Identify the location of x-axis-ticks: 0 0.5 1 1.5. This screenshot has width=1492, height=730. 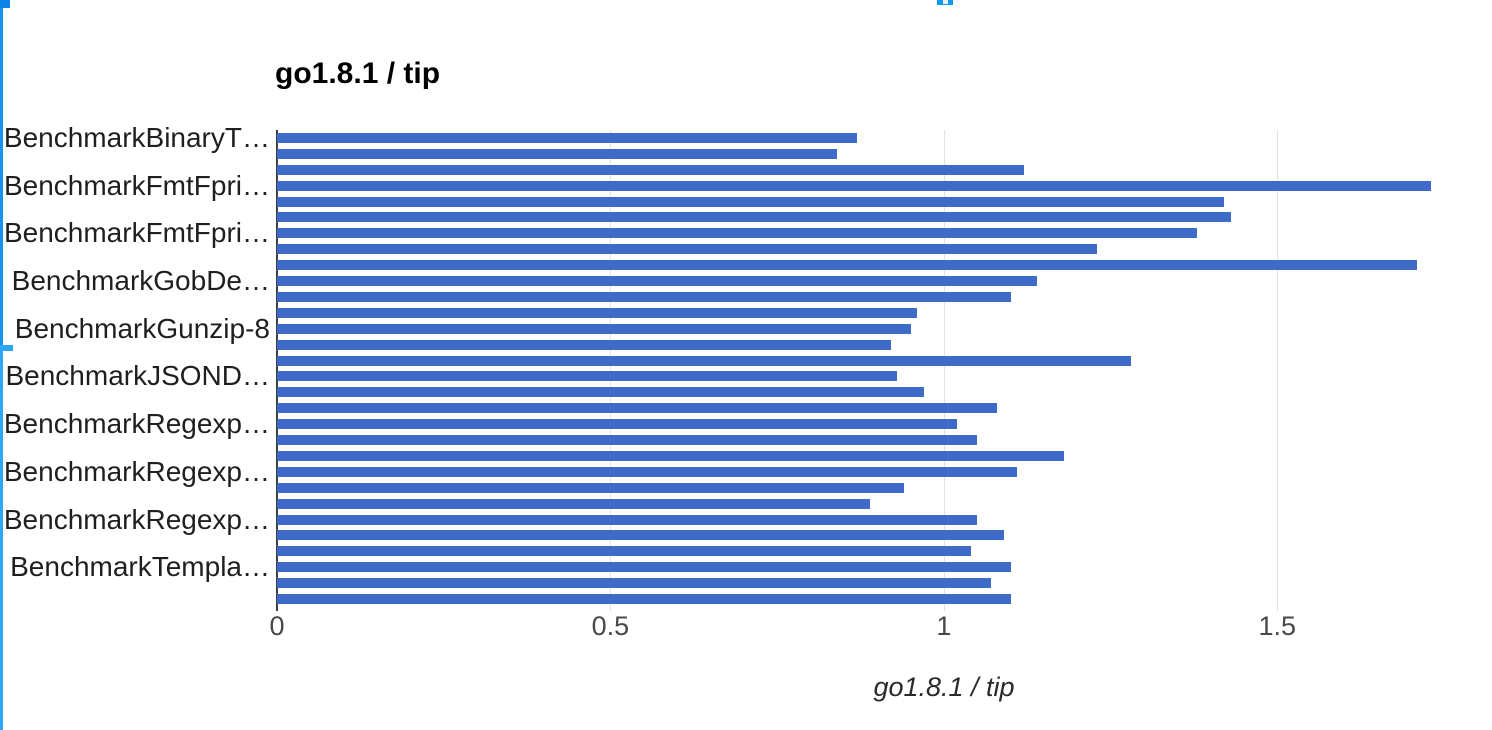
(880, 629).